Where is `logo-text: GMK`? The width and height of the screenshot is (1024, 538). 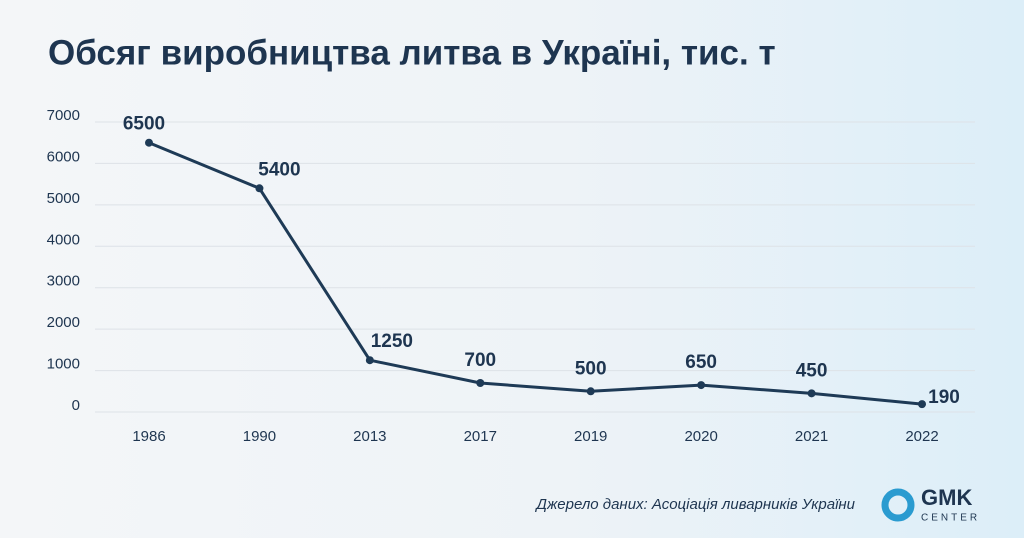 logo-text: GMK is located at coordinates (946, 497).